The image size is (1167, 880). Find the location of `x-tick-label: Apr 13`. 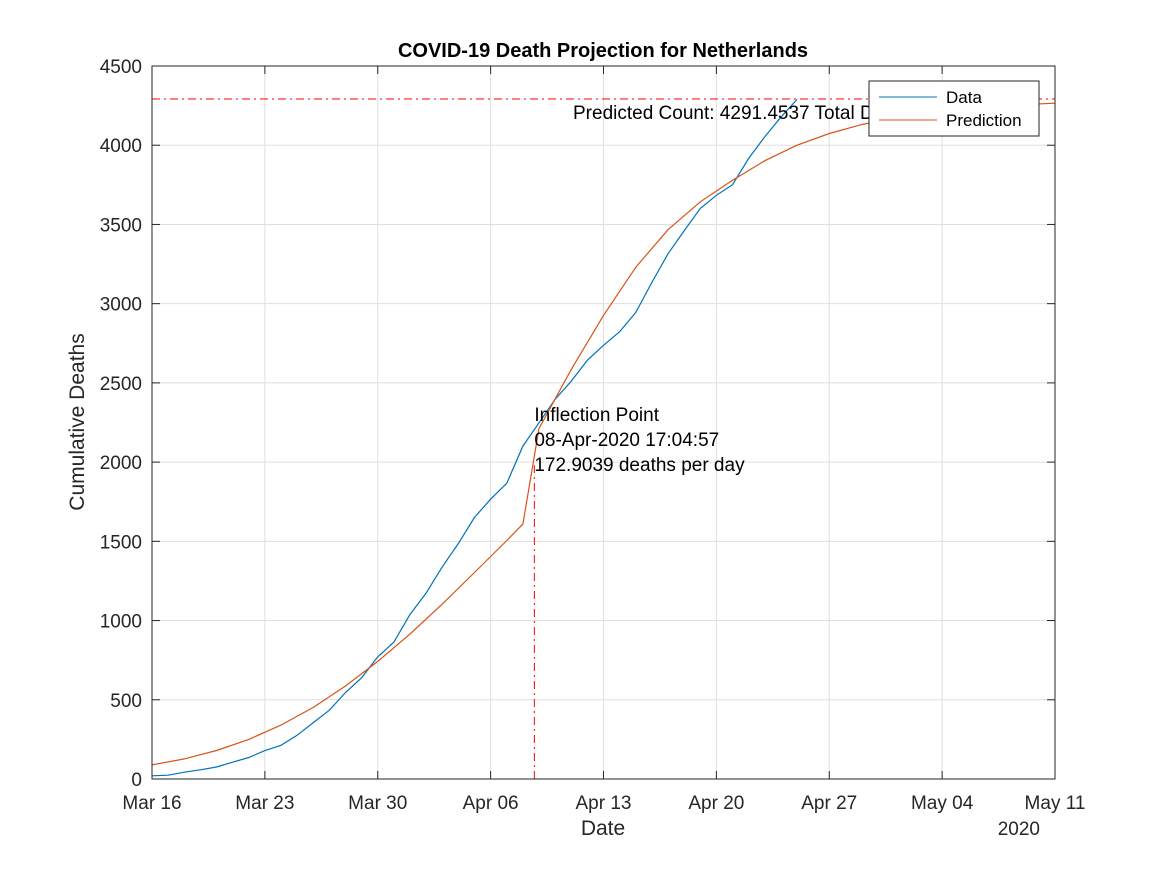

x-tick-label: Apr 13 is located at coordinates (604, 803).